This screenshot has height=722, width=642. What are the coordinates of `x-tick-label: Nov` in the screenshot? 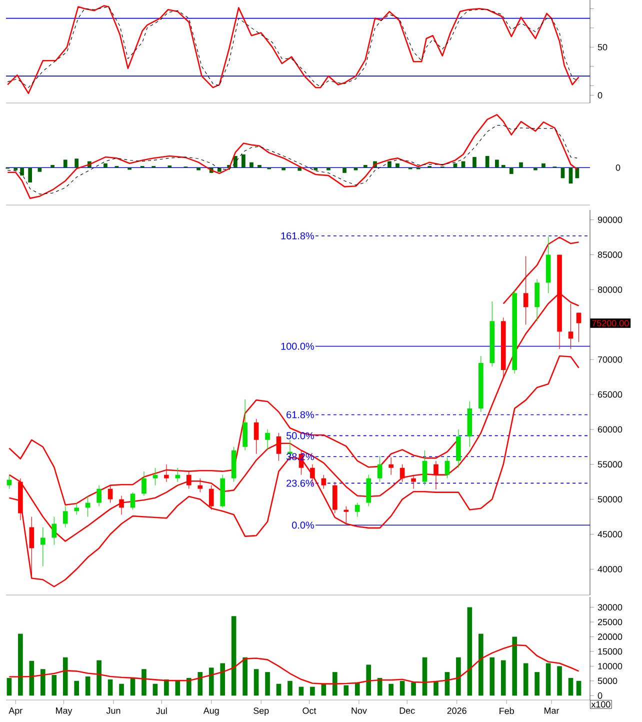 It's located at (359, 711).